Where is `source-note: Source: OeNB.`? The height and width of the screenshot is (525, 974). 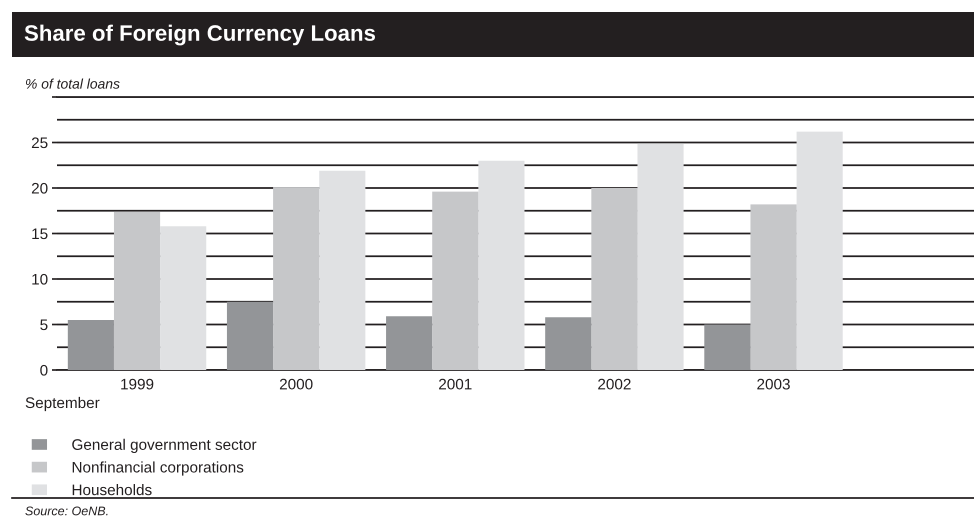 source-note: Source: OeNB. is located at coordinates (66, 511).